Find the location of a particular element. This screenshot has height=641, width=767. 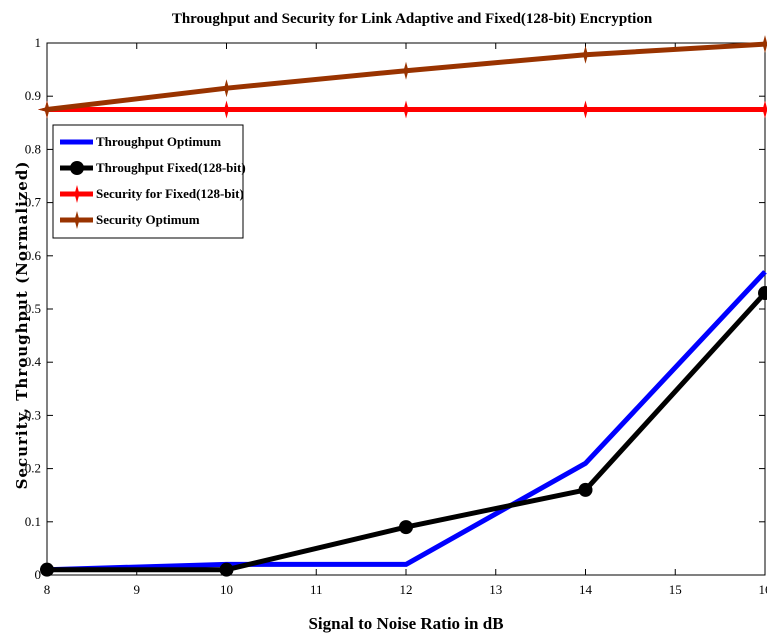

y-tick-label: 0.1 is located at coordinates (33, 521).